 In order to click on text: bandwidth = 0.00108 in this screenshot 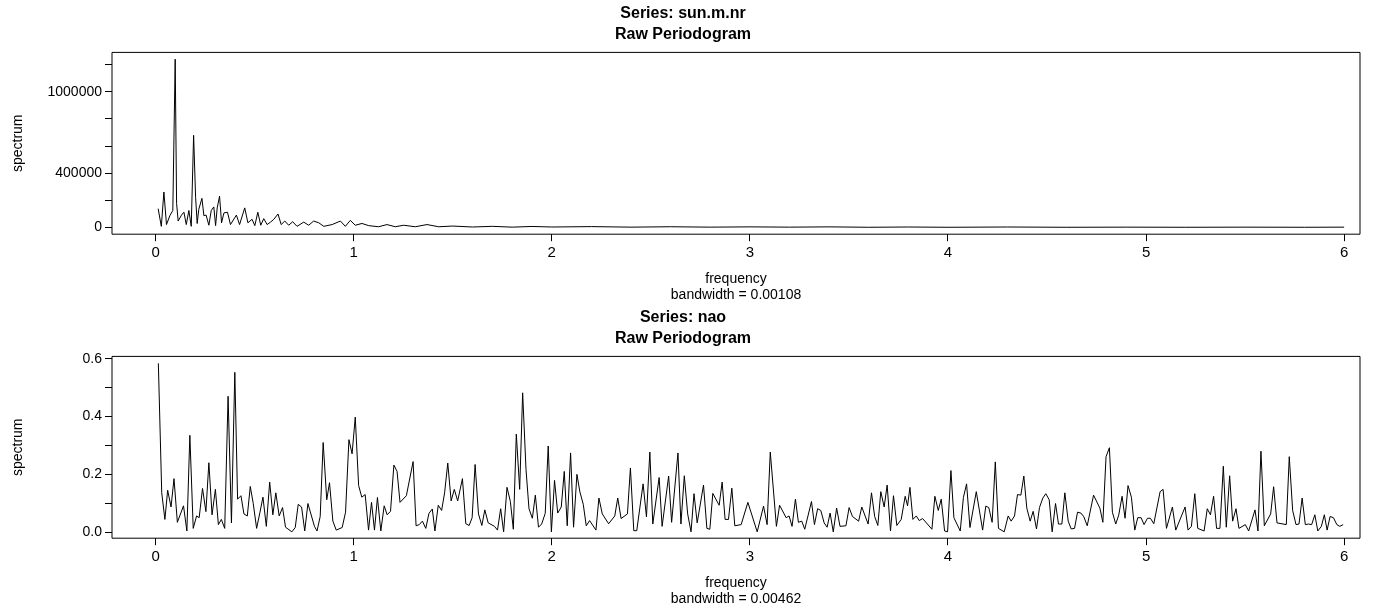, I will do `click(736, 293)`.